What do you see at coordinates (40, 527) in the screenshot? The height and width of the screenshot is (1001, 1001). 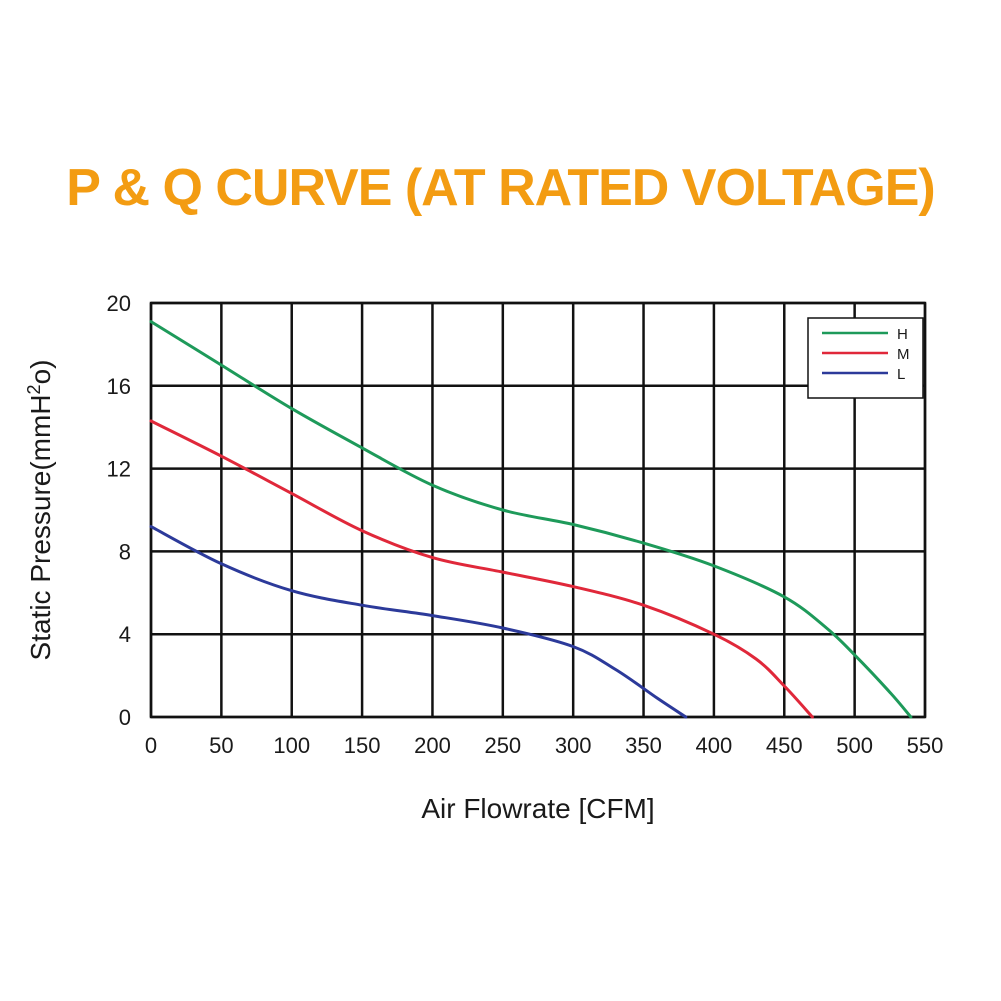 I see `y-axis-label-main: Static Pressure(mmH` at bounding box center [40, 527].